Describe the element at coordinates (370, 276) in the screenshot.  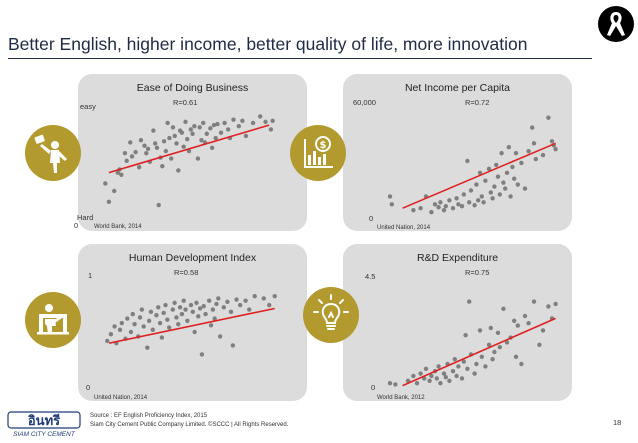
I see `y-top-label: 4.5` at that location.